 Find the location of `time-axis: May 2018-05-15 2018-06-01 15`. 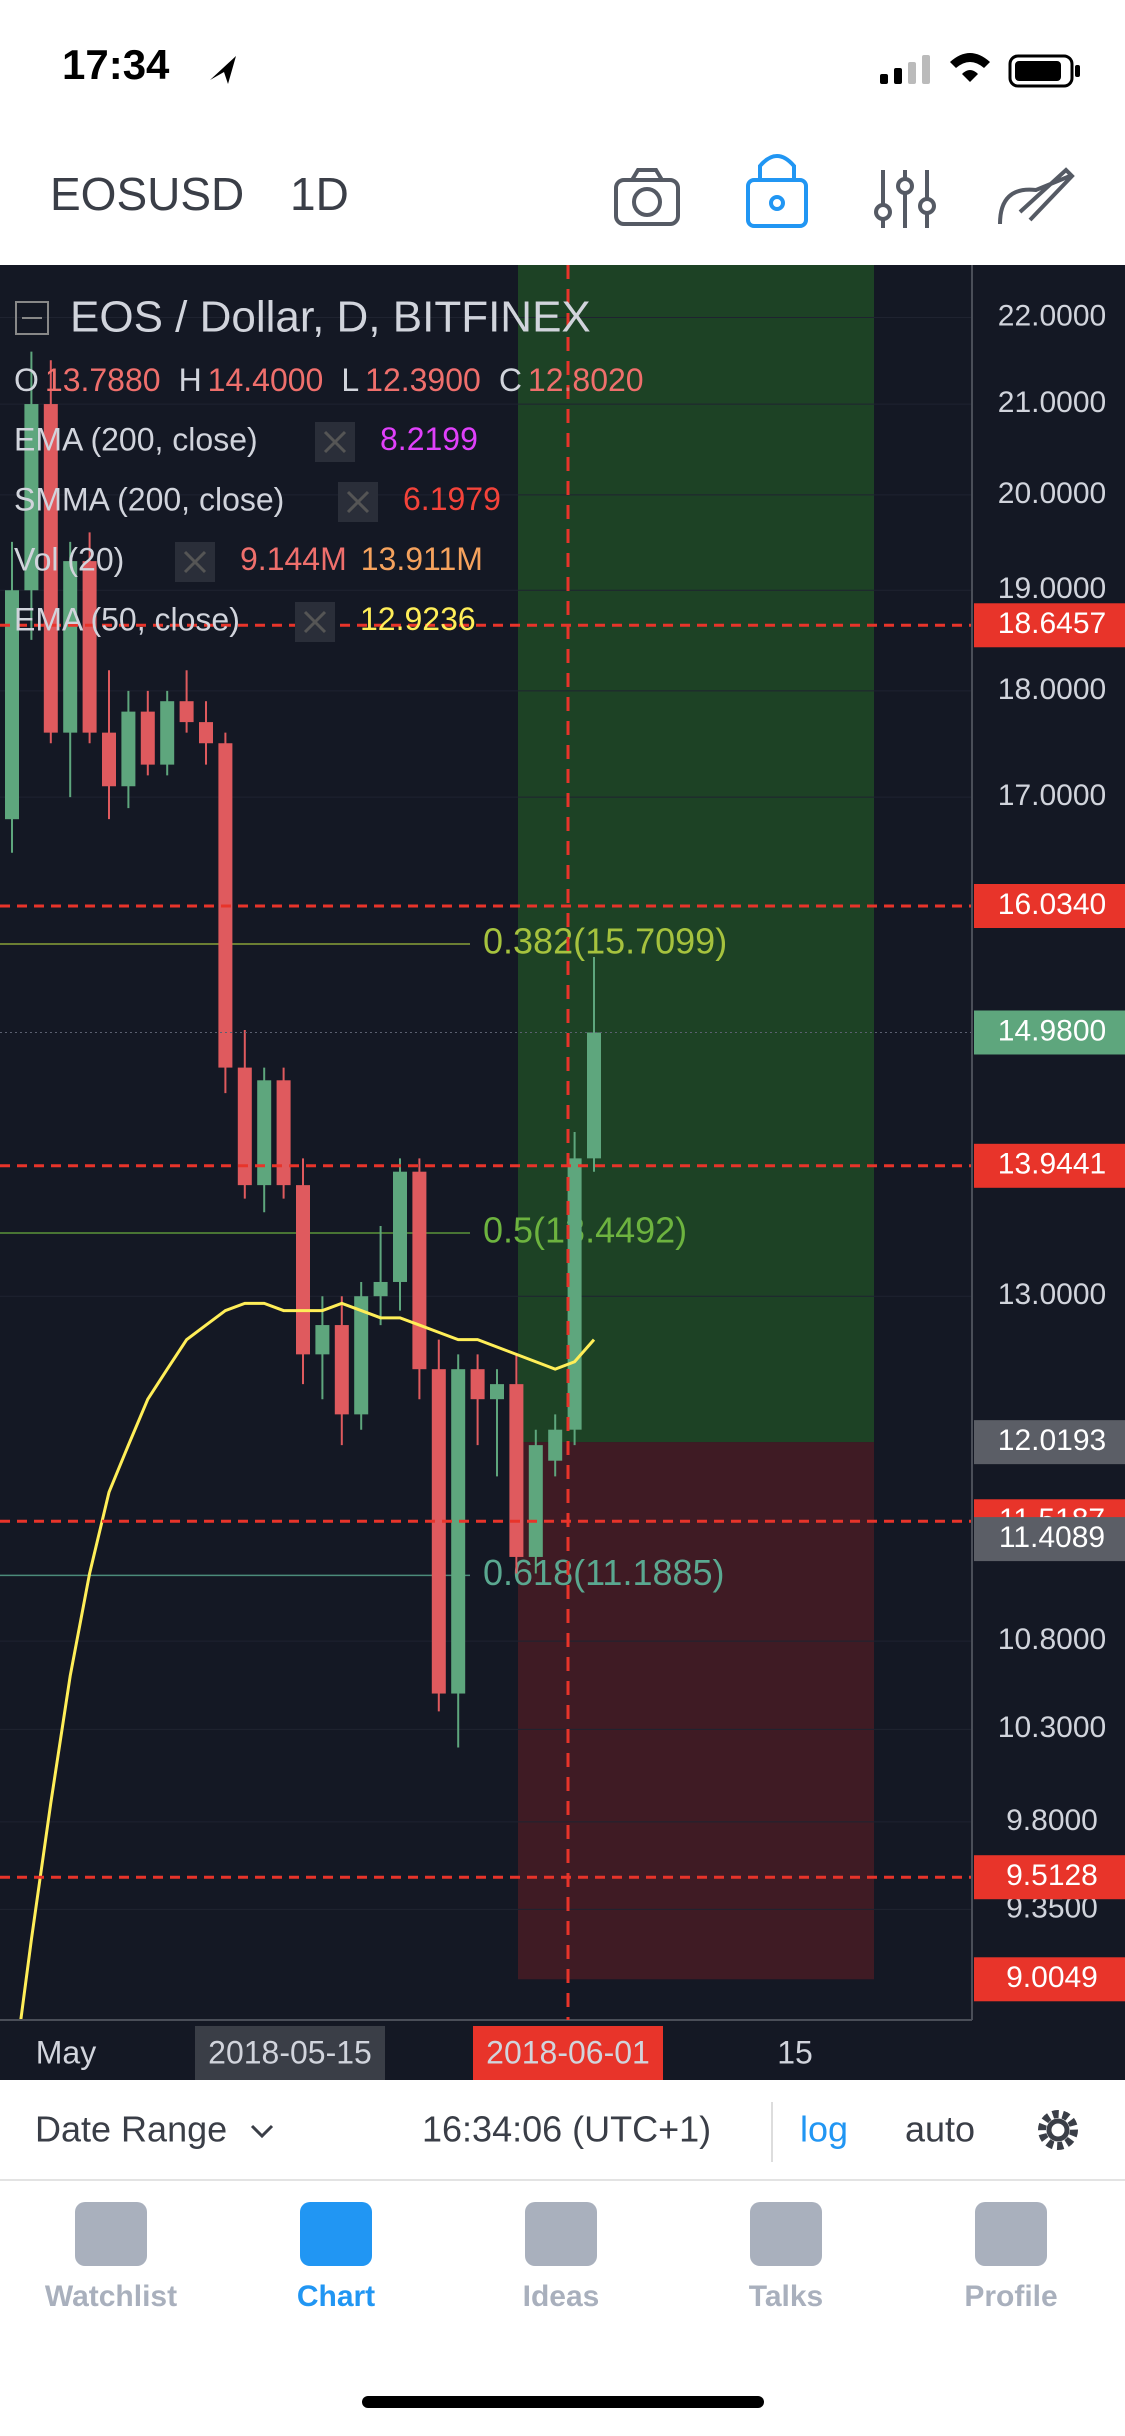

time-axis: May 2018-05-15 2018-06-01 15 is located at coordinates (424, 2053).